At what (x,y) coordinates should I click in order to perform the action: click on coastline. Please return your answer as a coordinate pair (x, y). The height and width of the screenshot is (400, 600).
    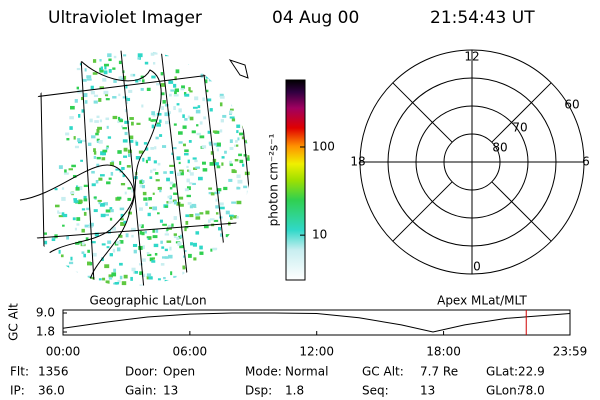
    Looking at the image, I should click on (238, 69).